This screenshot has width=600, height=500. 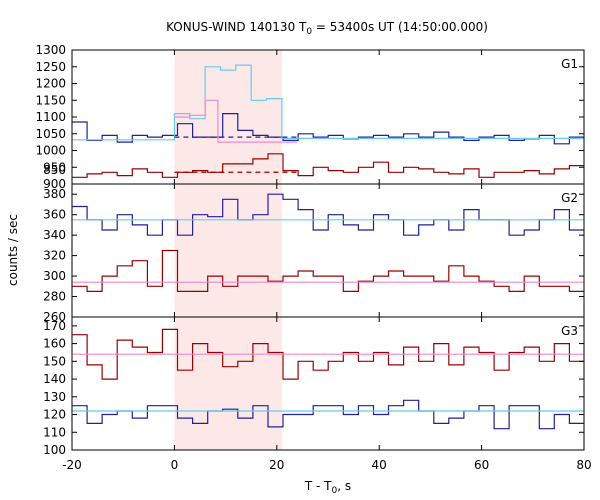 What do you see at coordinates (328, 102) in the screenshot?
I see `panel-g1-series-light-blue` at bounding box center [328, 102].